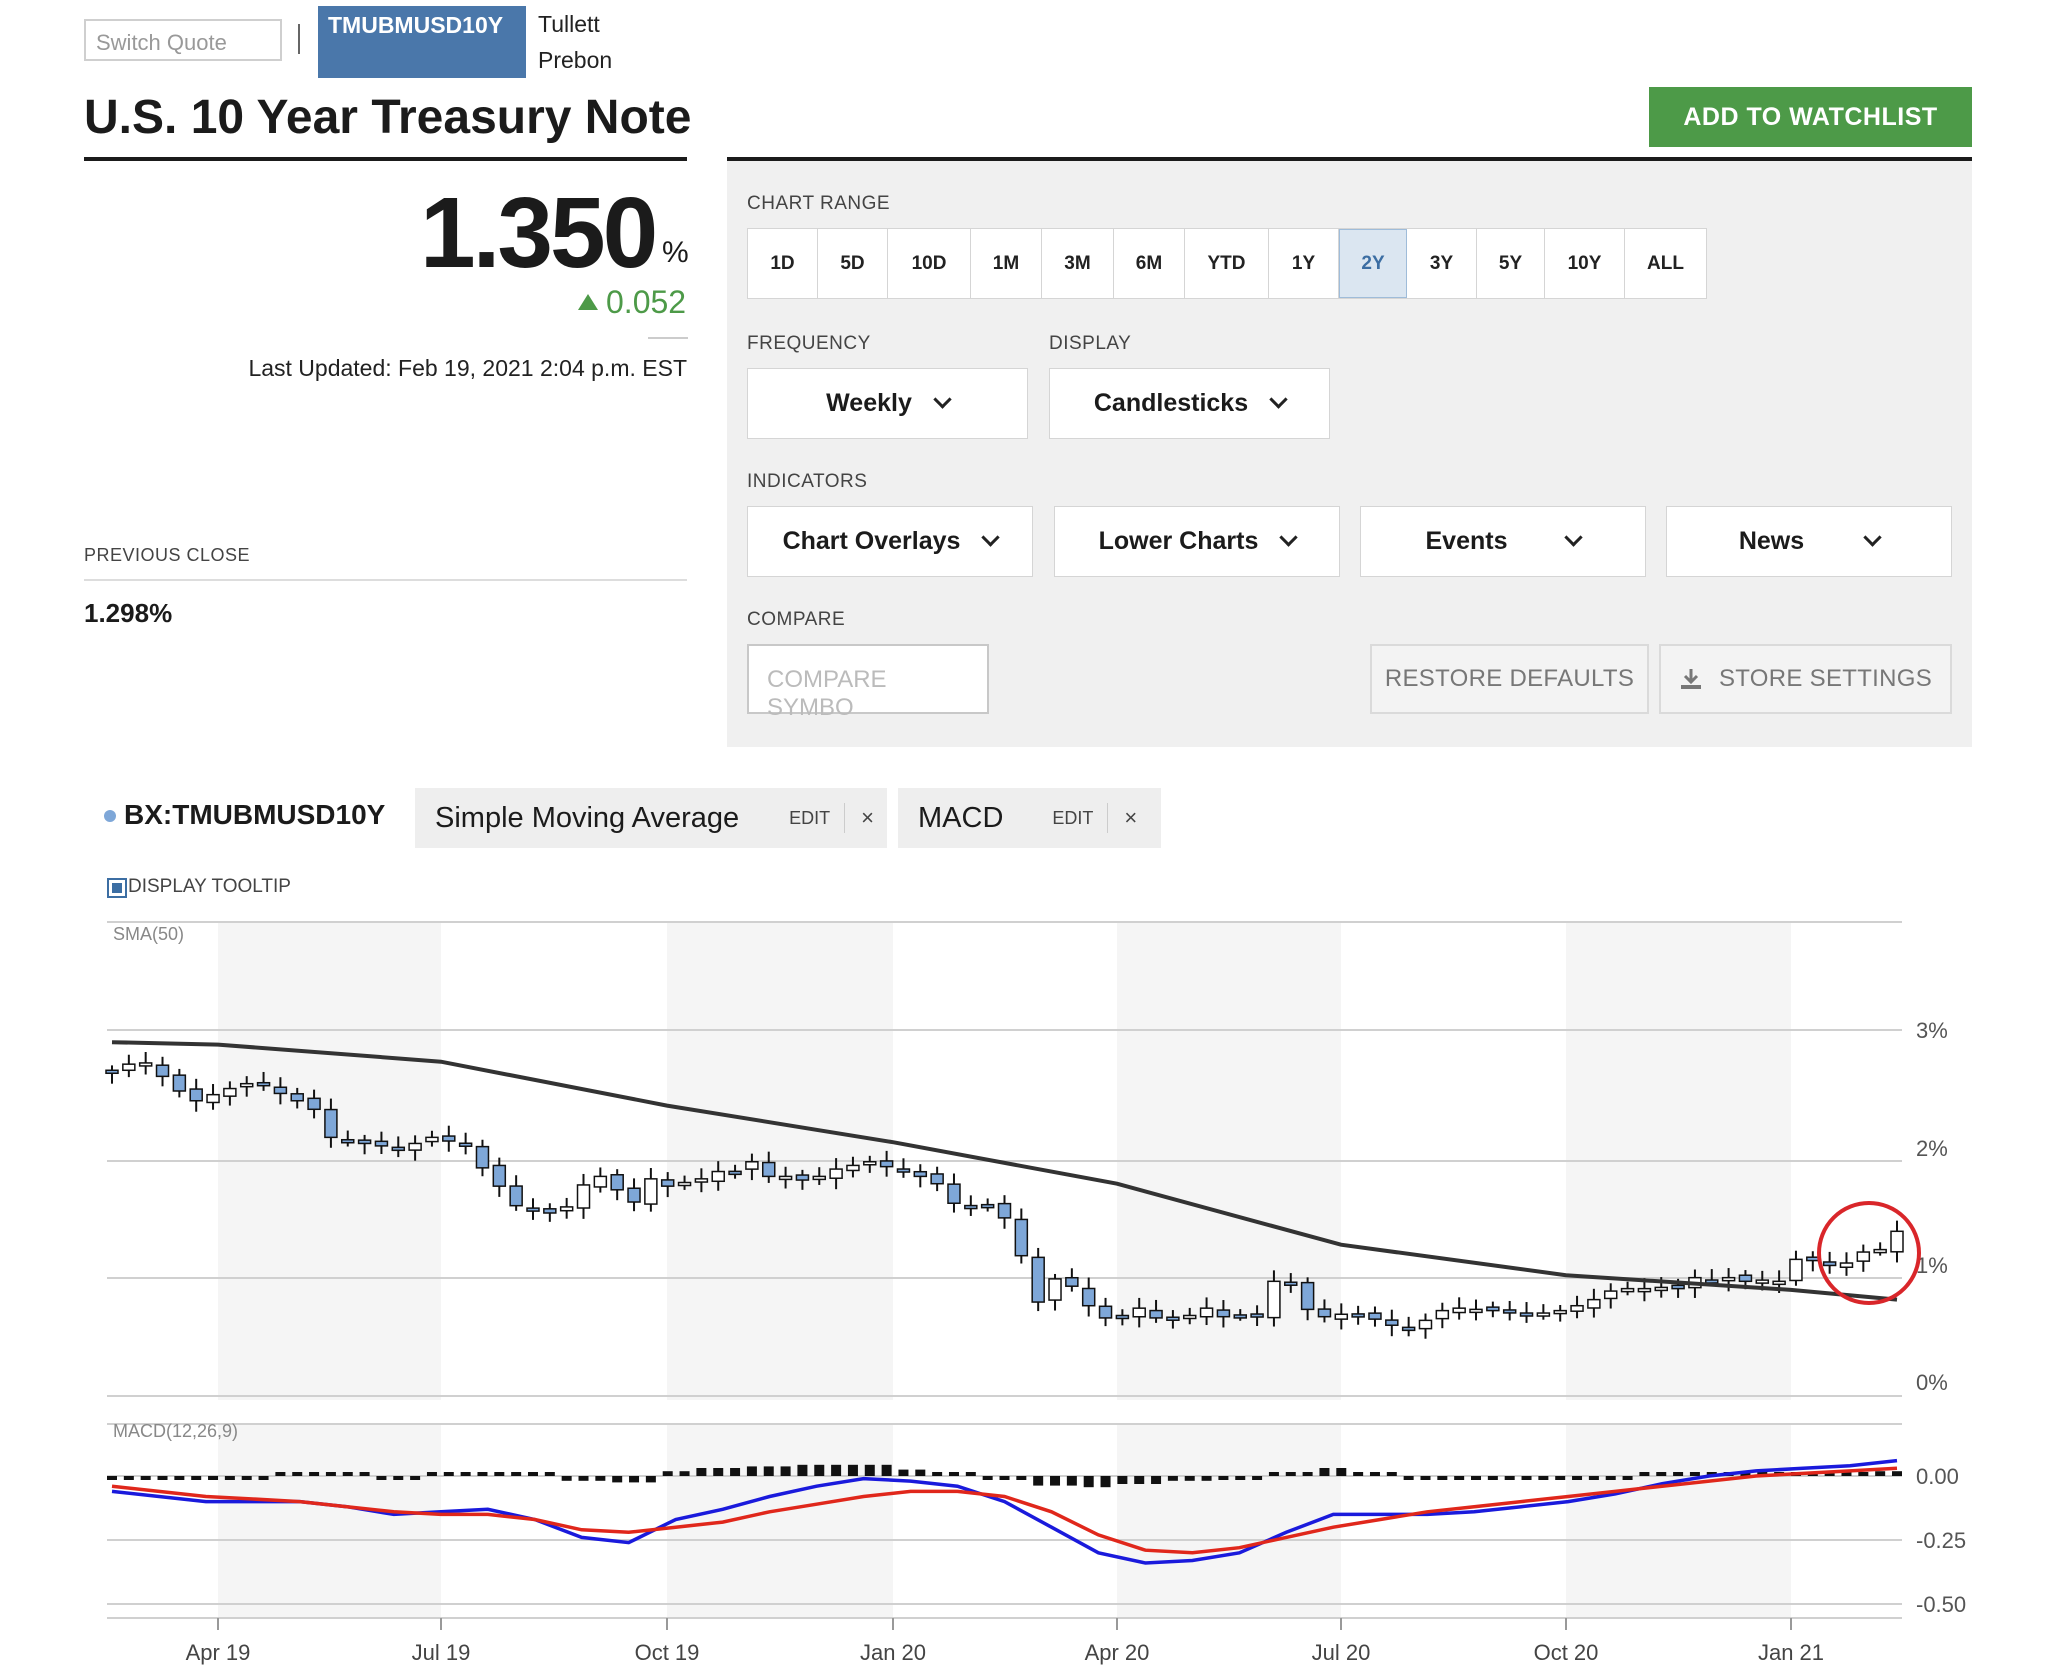 The width and height of the screenshot is (2048, 1666). I want to click on x-tick-label: Oct 19, so click(667, 1652).